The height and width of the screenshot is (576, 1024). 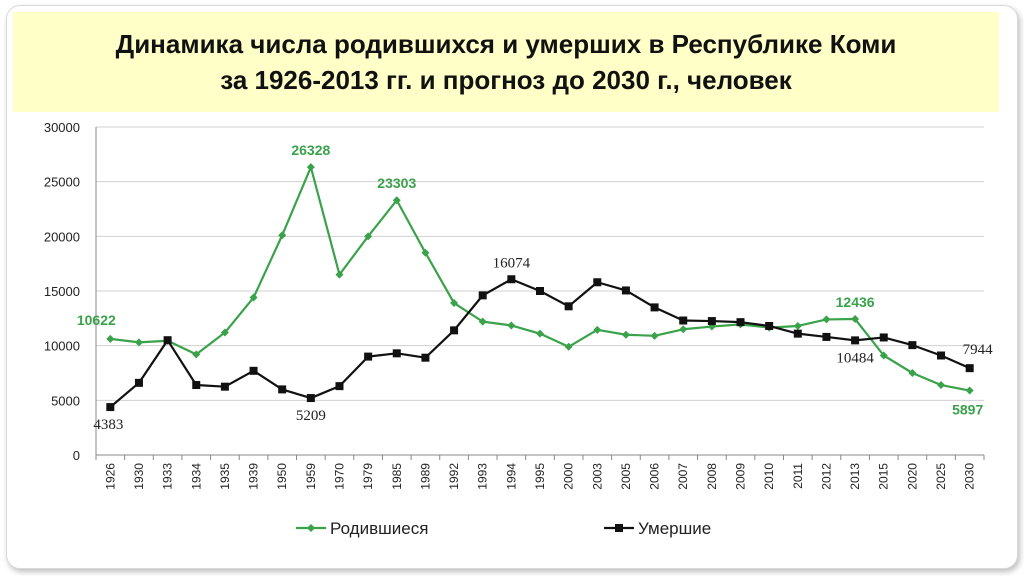 I want to click on data-label-deaths: 4383, so click(x=108, y=425).